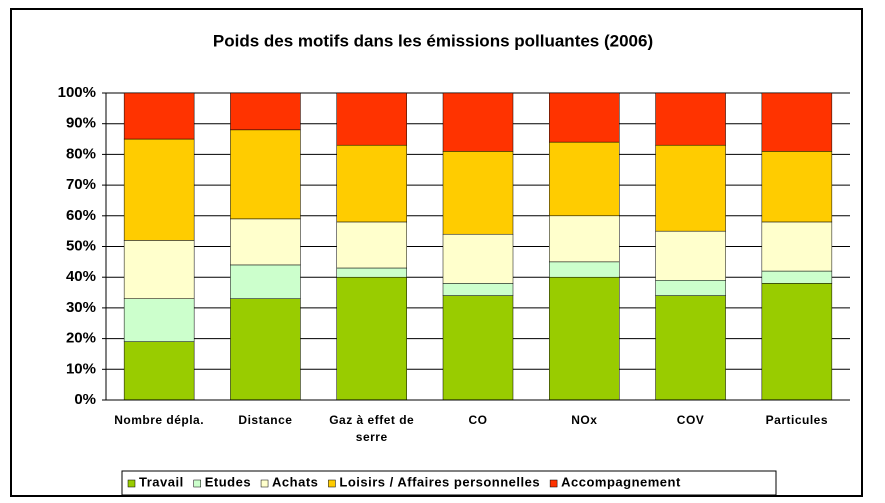 The height and width of the screenshot is (503, 885). What do you see at coordinates (81, 276) in the screenshot?
I see `y-tick-label: 40%` at bounding box center [81, 276].